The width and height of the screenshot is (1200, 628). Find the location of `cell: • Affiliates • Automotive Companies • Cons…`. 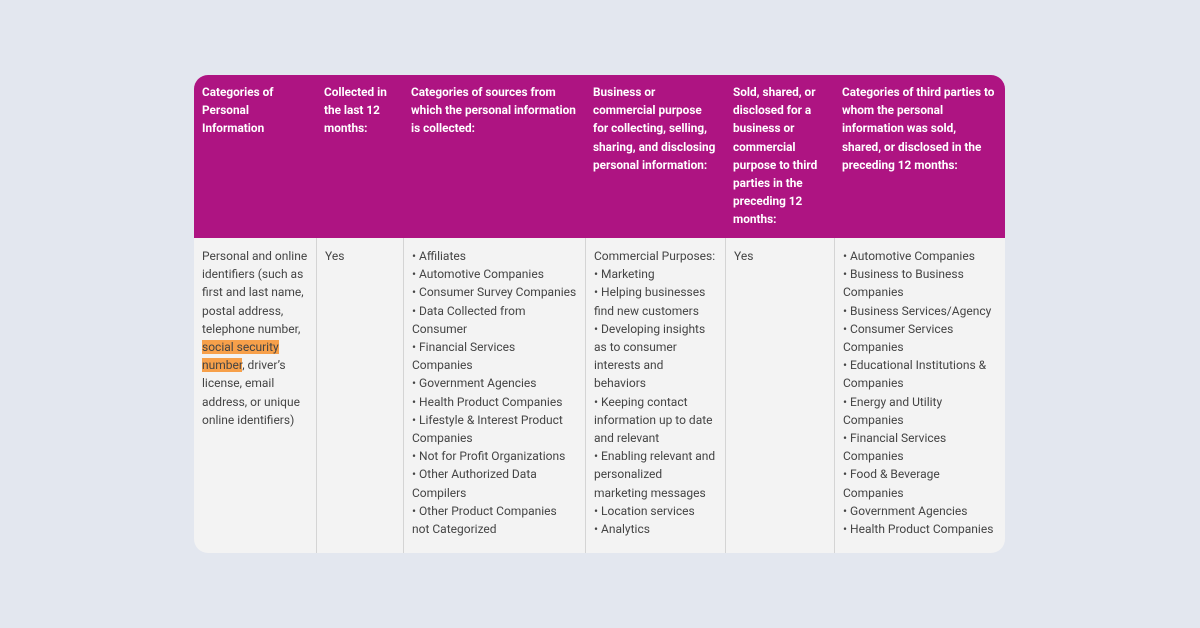

cell: • Affiliates • Automotive Companies • Cons… is located at coordinates (494, 395).